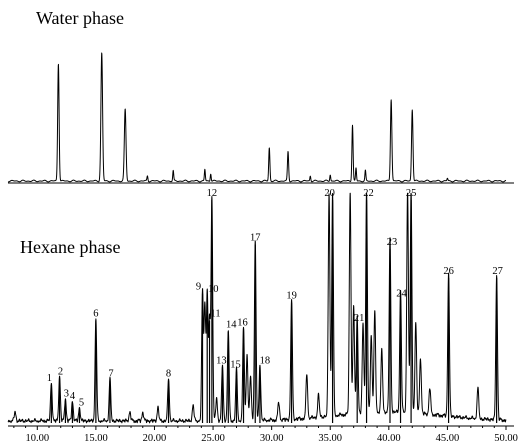 This screenshot has width=520, height=443. Describe the element at coordinates (66, 394) in the screenshot. I see `peak-label-3: 3` at that location.